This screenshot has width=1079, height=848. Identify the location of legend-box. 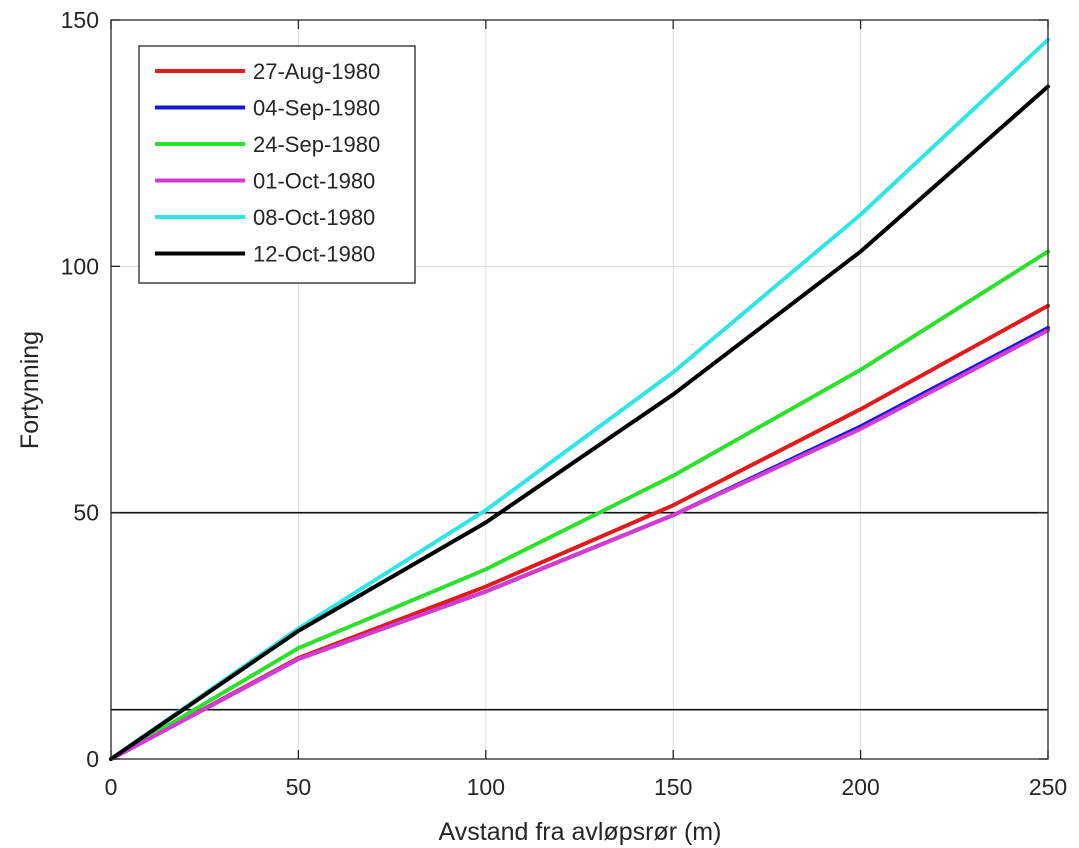
(277, 164).